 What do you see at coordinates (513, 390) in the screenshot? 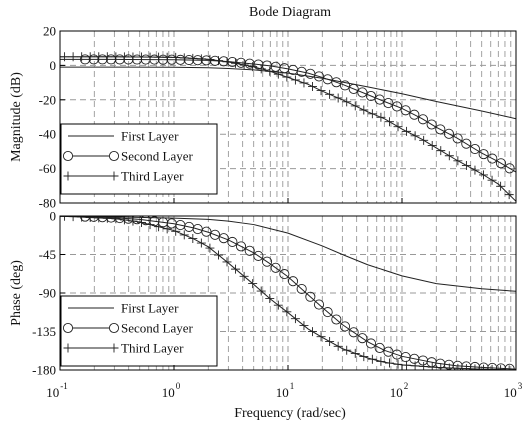
I see `x-tick-label: 103` at bounding box center [513, 390].